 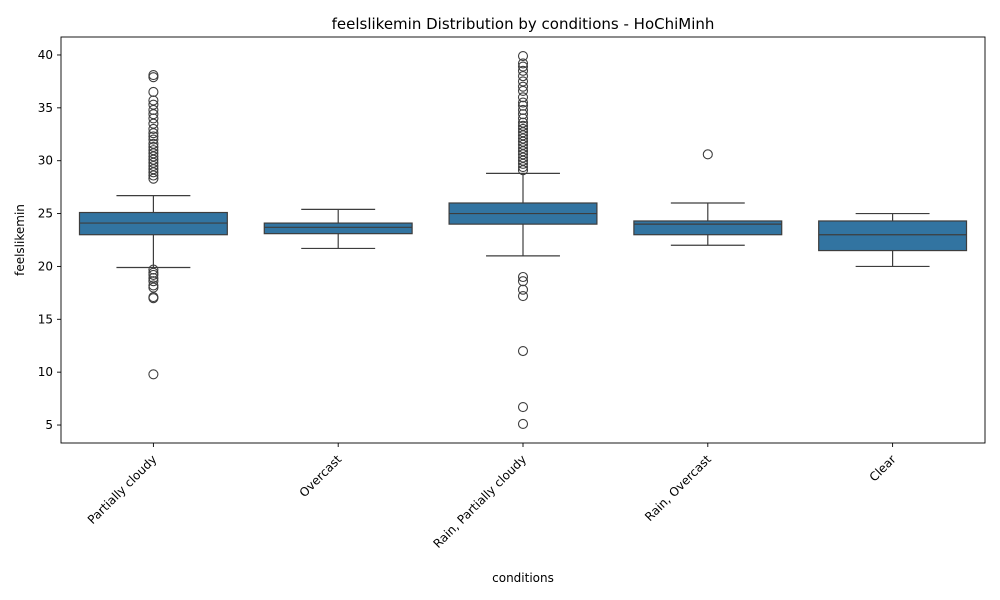 What do you see at coordinates (45, 372) in the screenshot?
I see `y-tick-label: 10` at bounding box center [45, 372].